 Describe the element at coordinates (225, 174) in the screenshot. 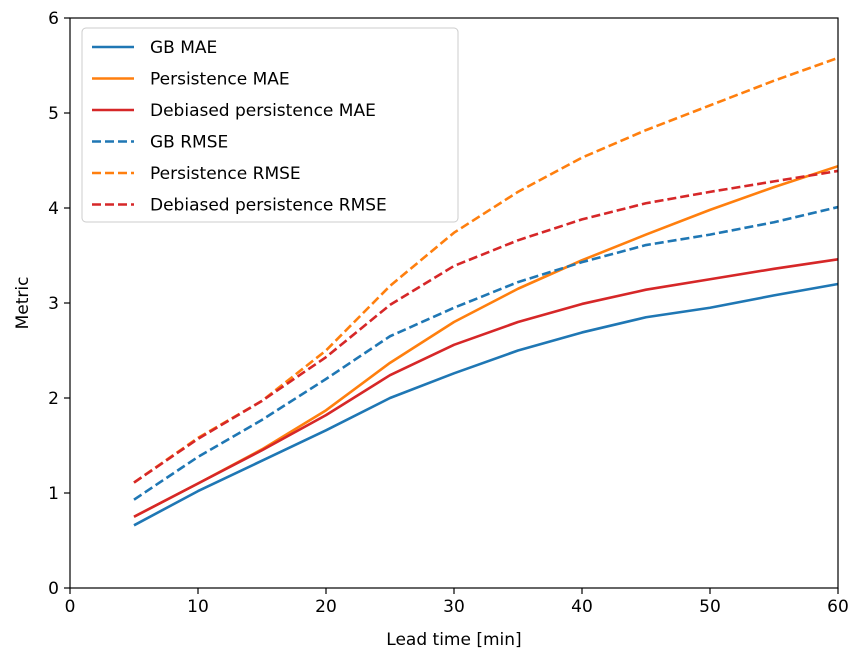

I see `legend-label: Persistence RMSE` at that location.